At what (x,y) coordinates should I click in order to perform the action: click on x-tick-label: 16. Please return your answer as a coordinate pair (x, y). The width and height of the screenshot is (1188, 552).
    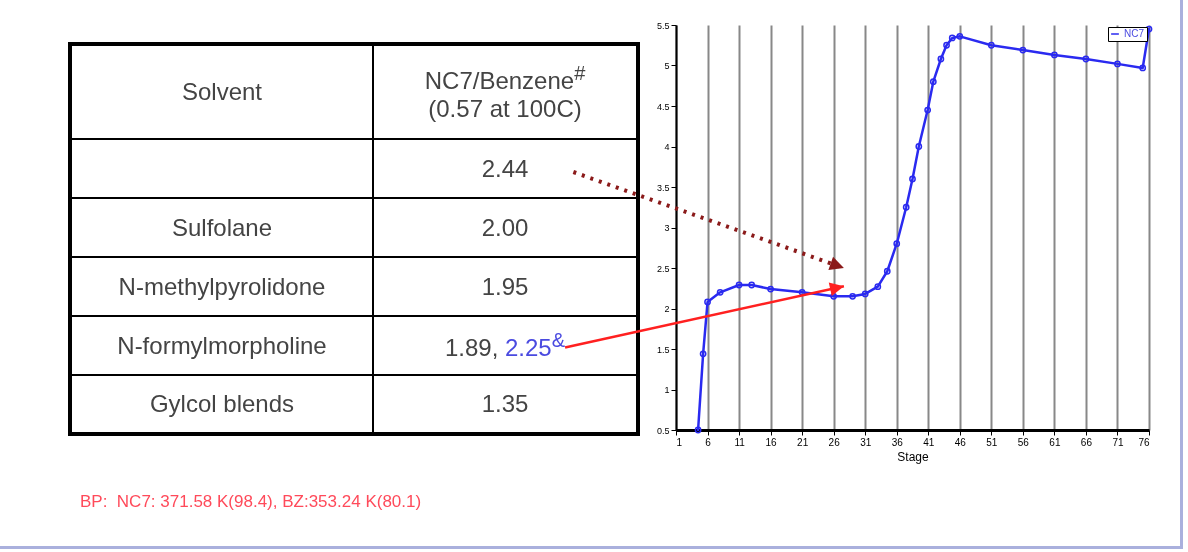
    Looking at the image, I should click on (771, 442).